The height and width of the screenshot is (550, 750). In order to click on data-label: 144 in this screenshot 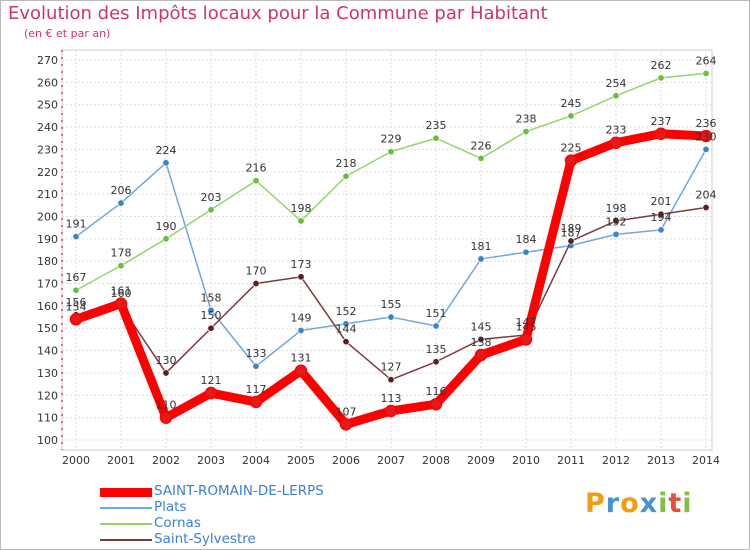, I will do `click(346, 329)`.